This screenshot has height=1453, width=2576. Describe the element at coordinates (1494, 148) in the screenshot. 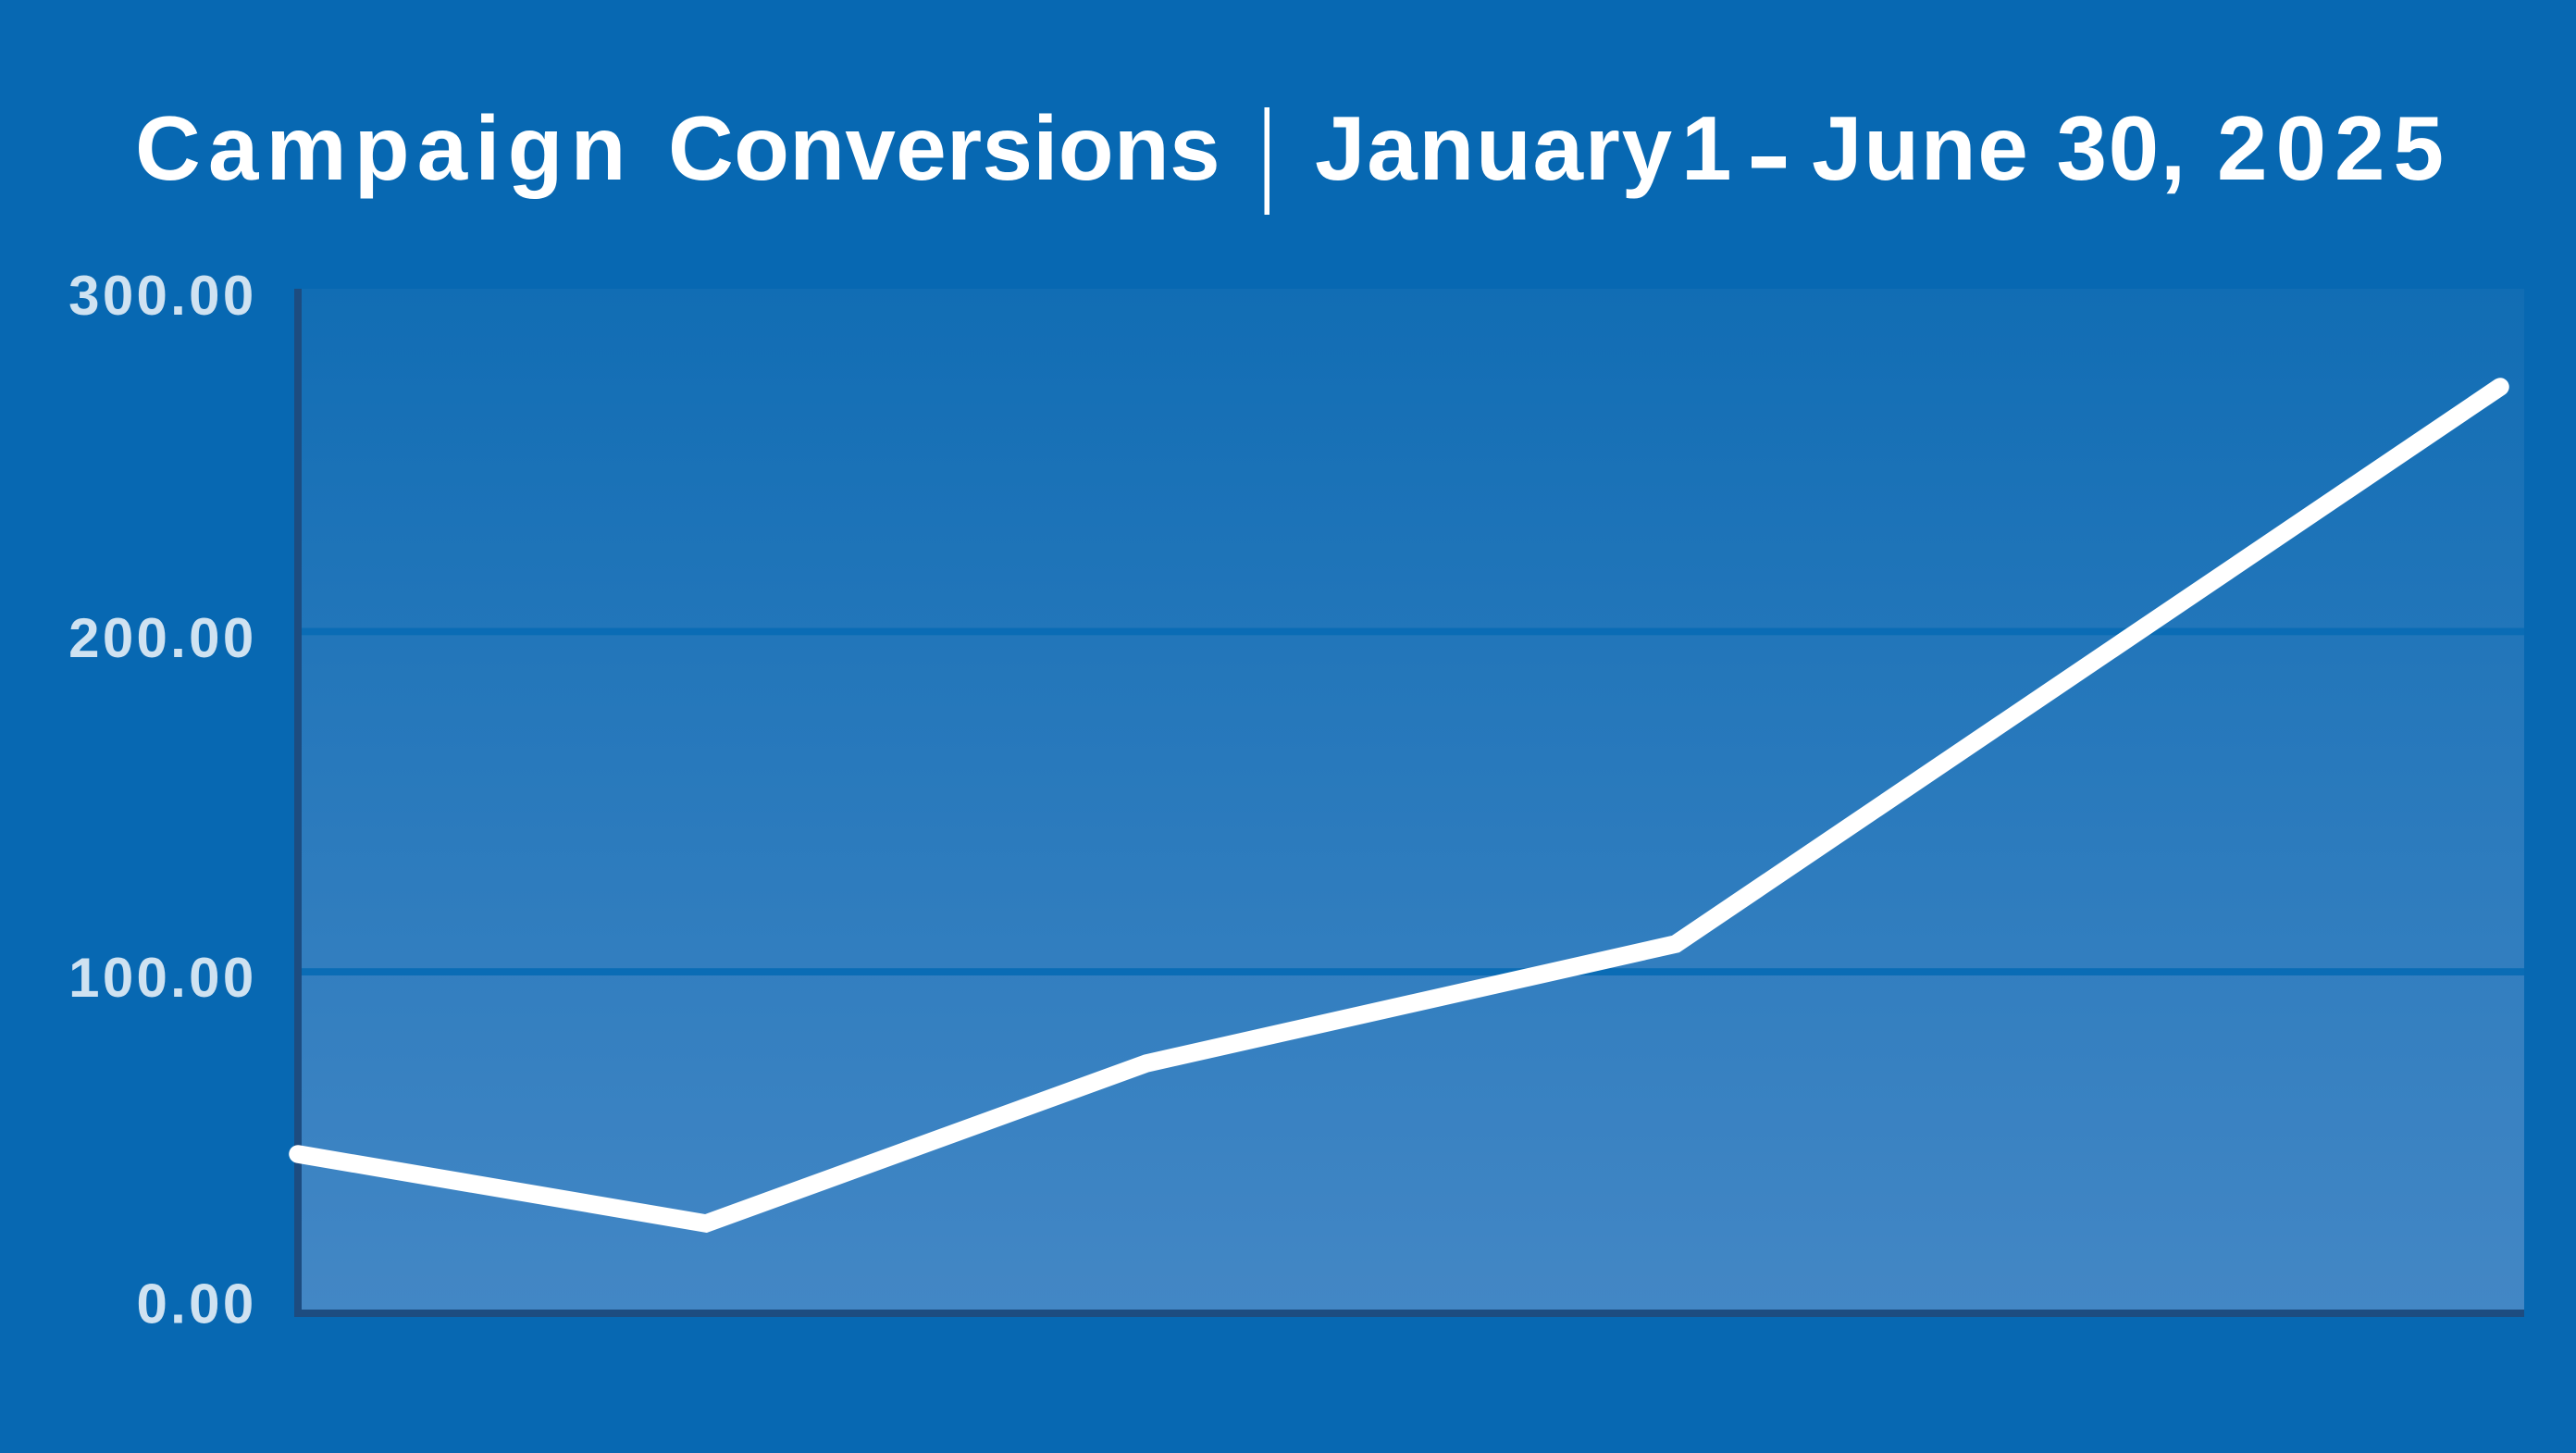

I see `svg-text: January` at that location.